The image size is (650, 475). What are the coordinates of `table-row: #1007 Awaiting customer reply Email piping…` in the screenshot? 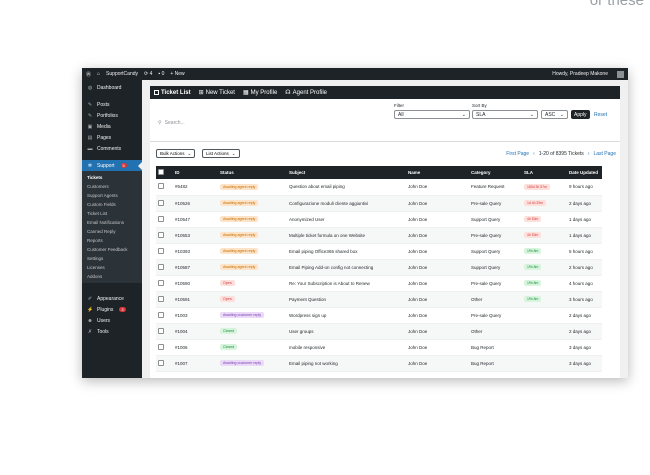 It's located at (379, 363).